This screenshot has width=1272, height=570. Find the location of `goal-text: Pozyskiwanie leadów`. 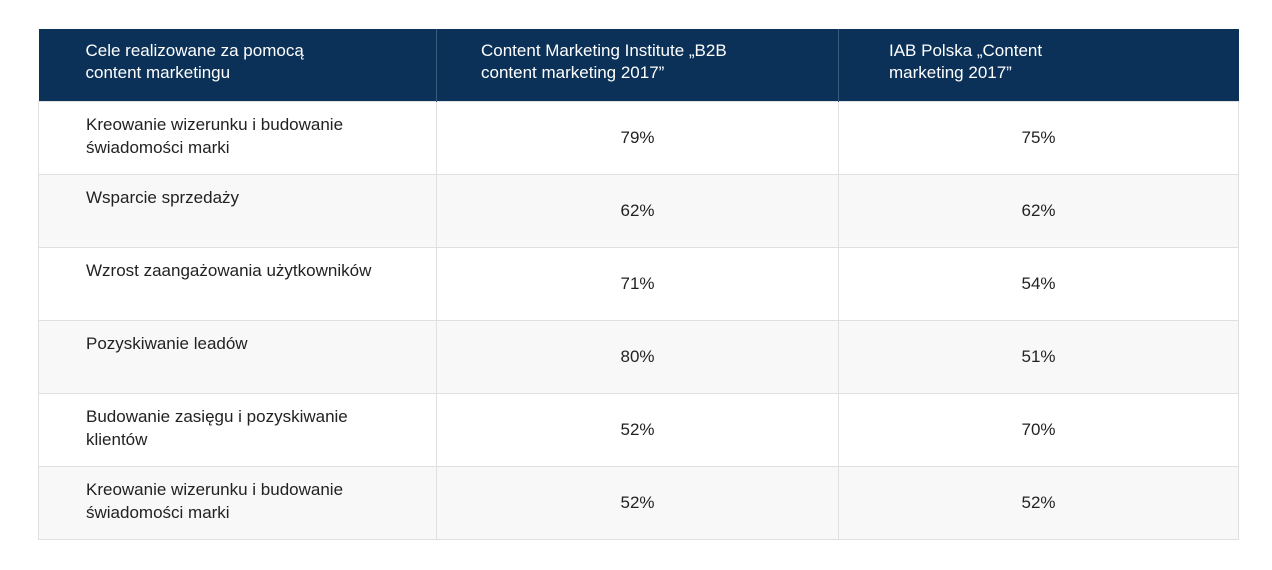

goal-text: Pozyskiwanie leadów is located at coordinates (167, 343).